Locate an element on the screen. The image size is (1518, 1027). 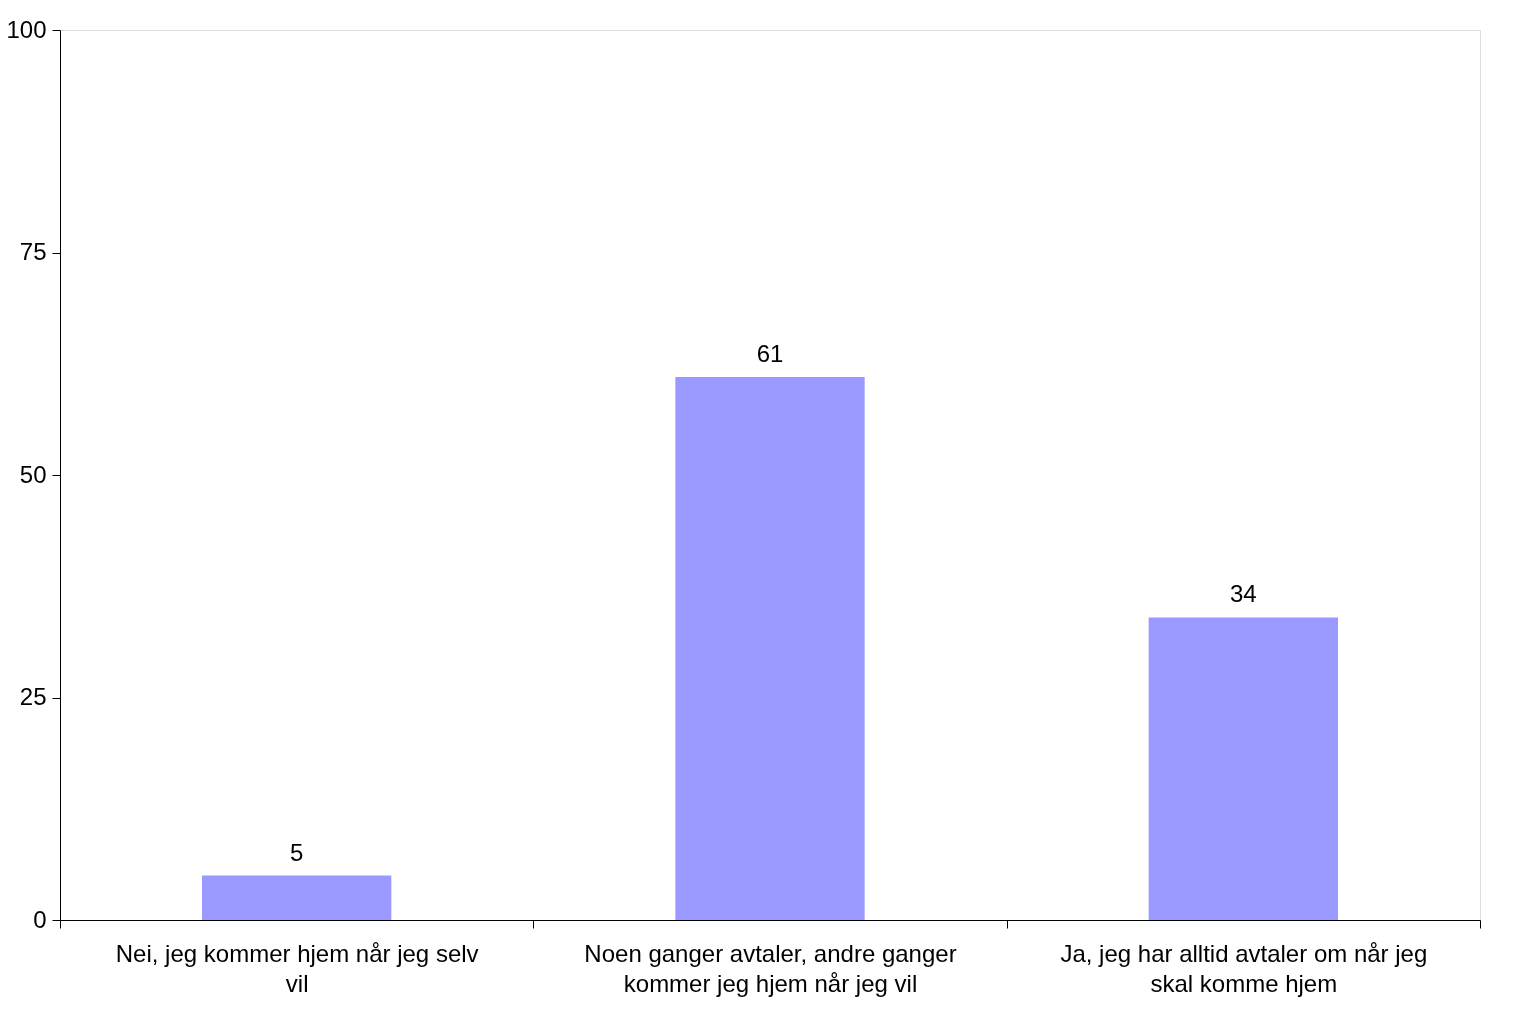
x-tick-label: Nei, jeg kommer hjem når jeg selv vil is located at coordinates (297, 968).